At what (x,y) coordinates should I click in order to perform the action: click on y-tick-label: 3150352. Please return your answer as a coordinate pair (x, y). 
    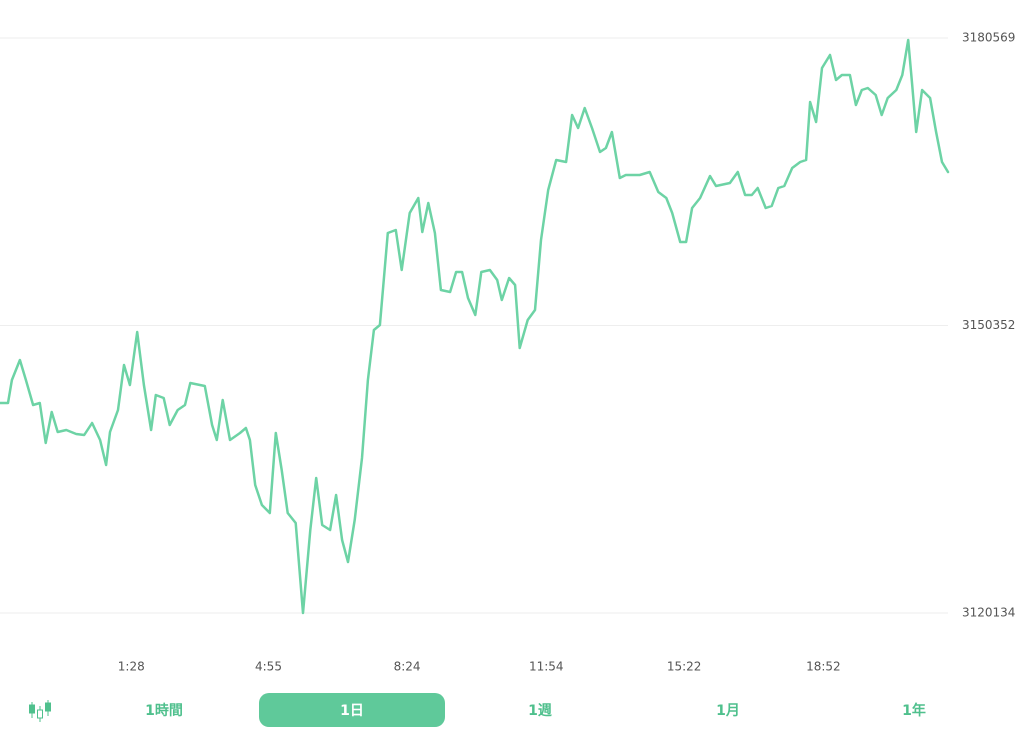
    Looking at the image, I should click on (988, 325).